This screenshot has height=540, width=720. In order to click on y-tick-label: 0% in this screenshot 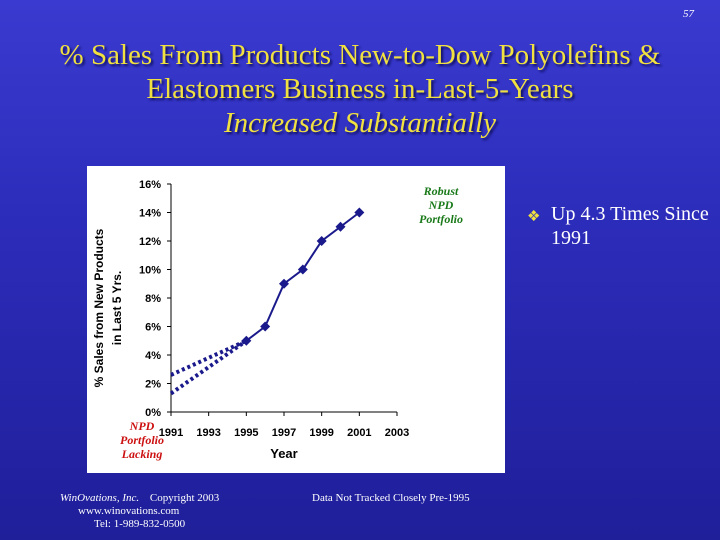, I will do `click(153, 413)`.